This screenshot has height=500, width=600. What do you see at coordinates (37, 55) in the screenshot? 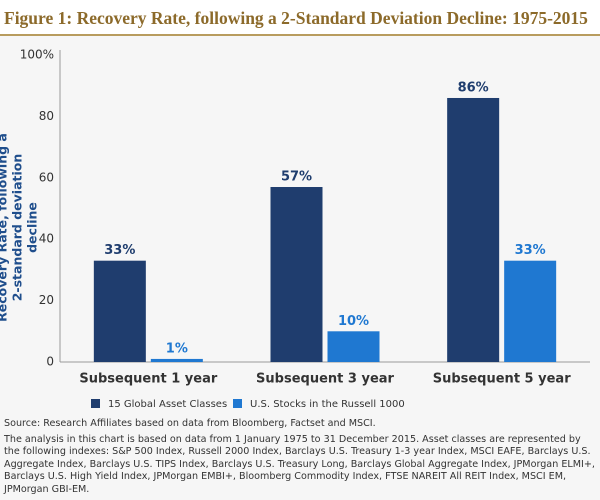
I see `y-tick-label: 100%` at bounding box center [37, 55].